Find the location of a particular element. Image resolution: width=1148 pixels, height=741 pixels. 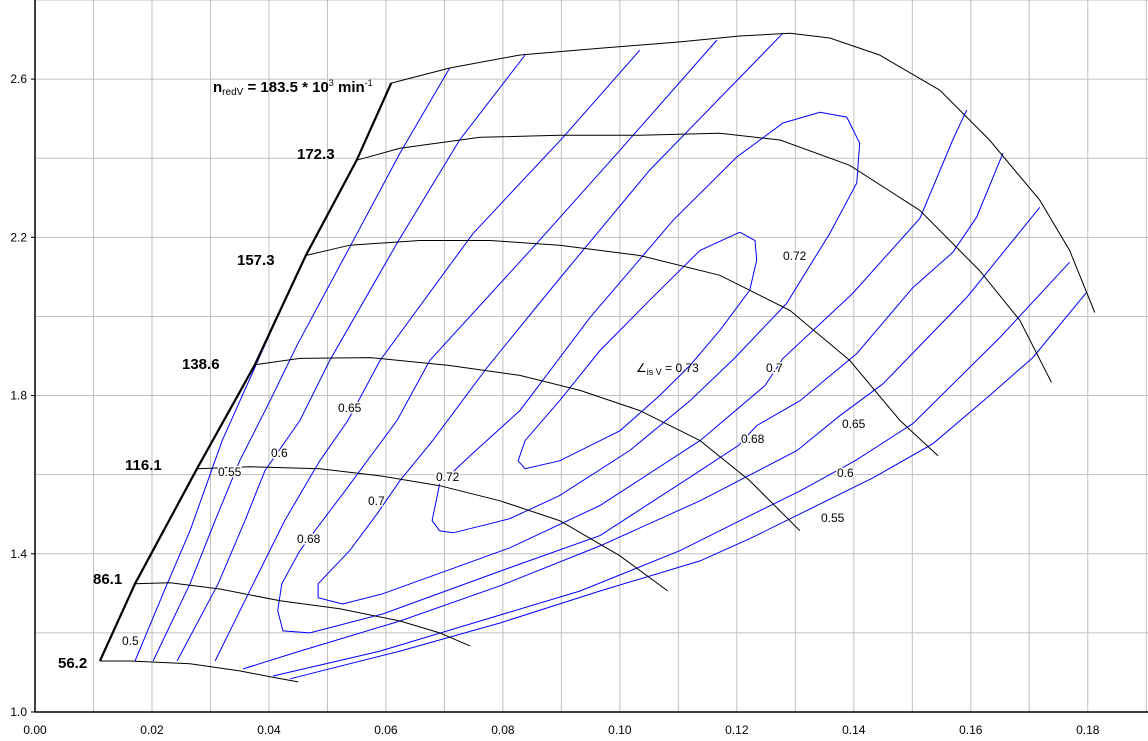

x-tick-label: 0.18 is located at coordinates (1088, 730).